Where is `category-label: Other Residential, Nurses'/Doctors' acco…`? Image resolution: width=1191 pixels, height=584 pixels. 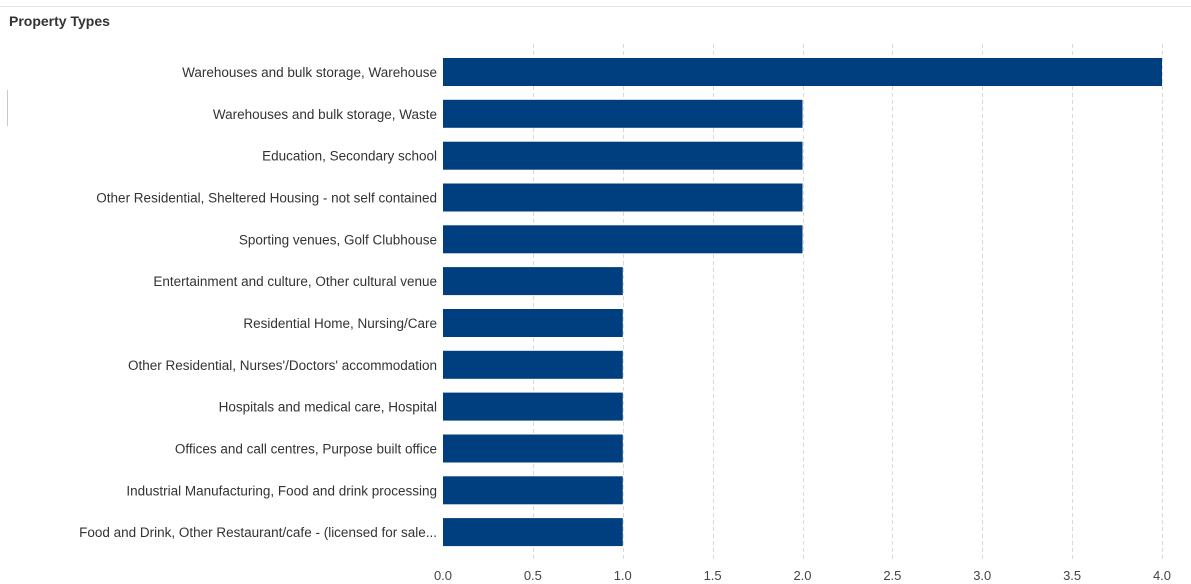 category-label: Other Residential, Nurses'/Doctors' acco… is located at coordinates (282, 365).